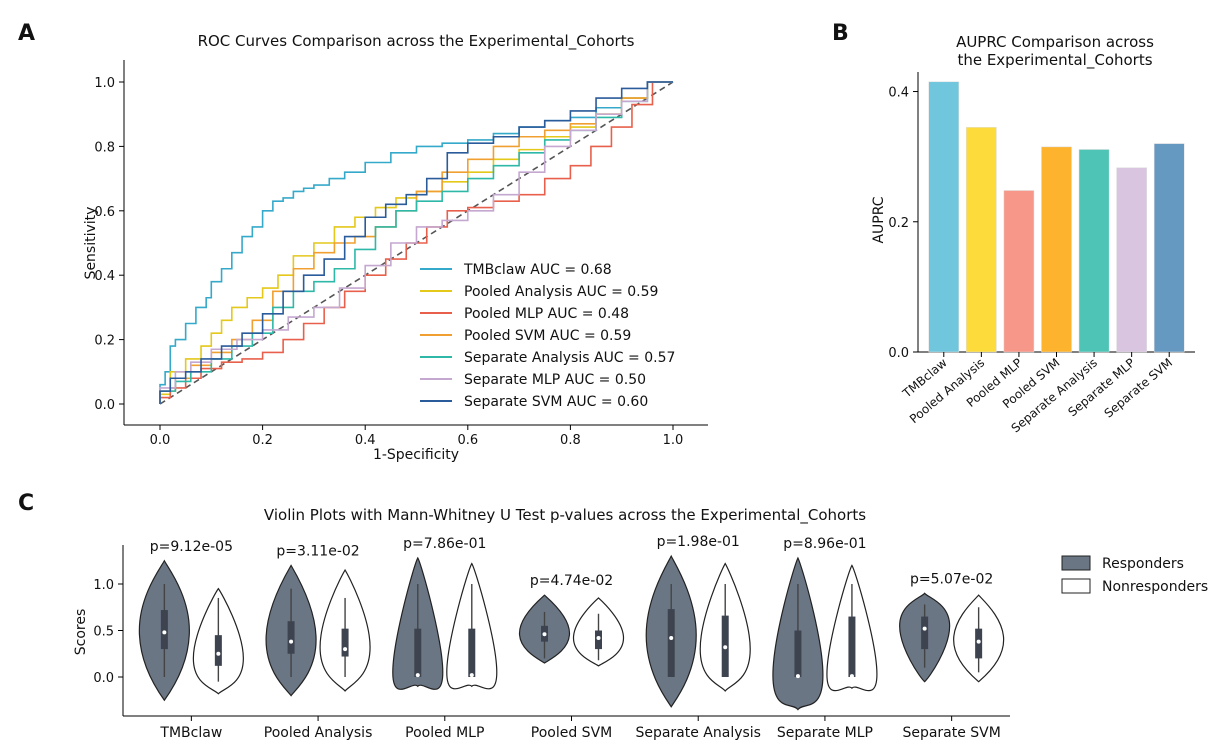  What do you see at coordinates (537, 270) in the screenshot?
I see `roc-legend-label: TMBclaw AUC = 0.68` at bounding box center [537, 270].